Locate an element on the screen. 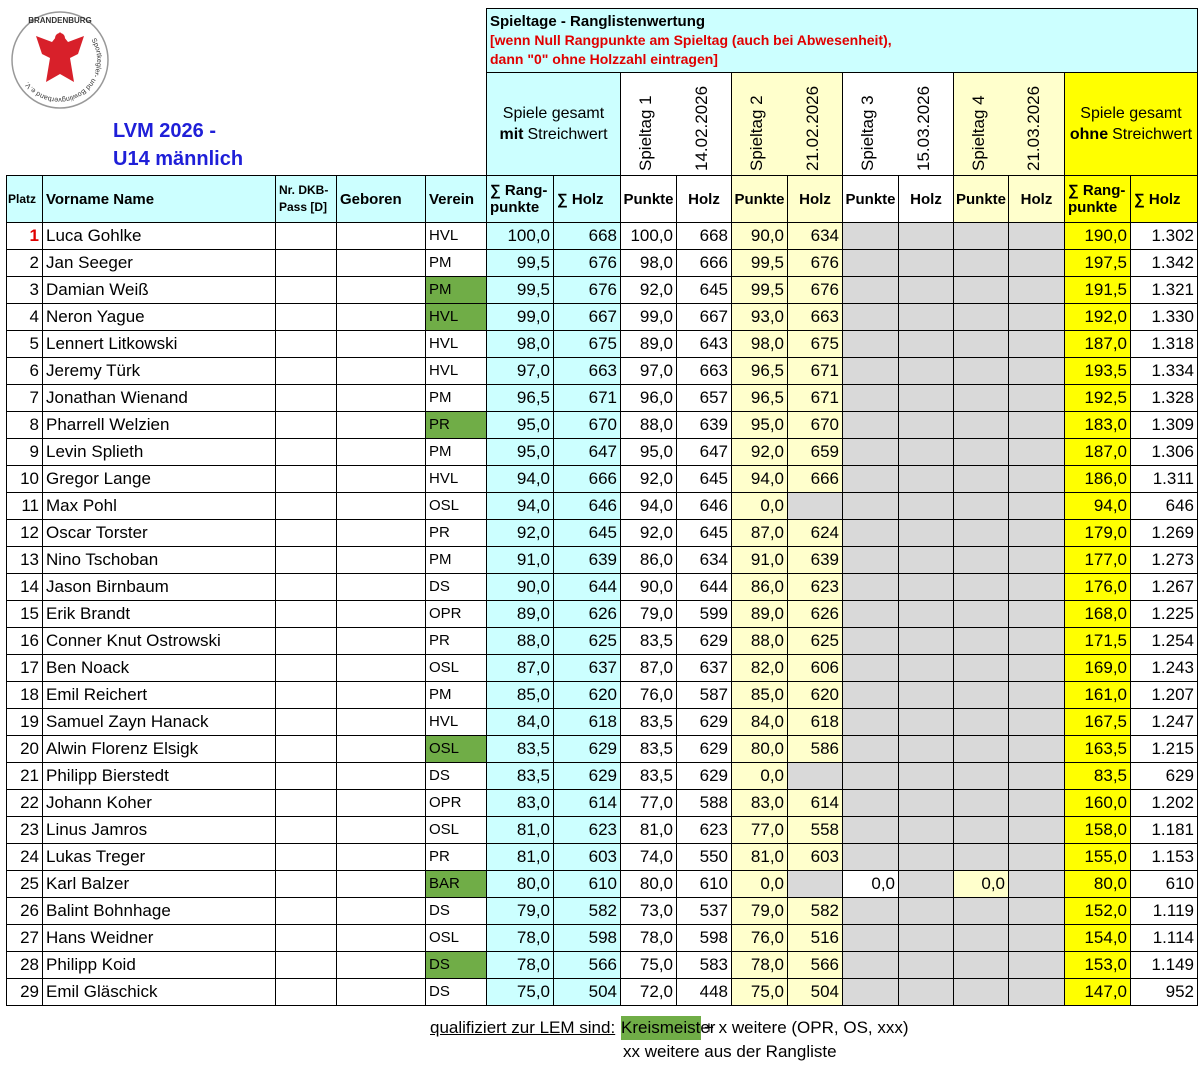 This screenshot has width=1202, height=1067. score: 637 is located at coordinates (704, 668).